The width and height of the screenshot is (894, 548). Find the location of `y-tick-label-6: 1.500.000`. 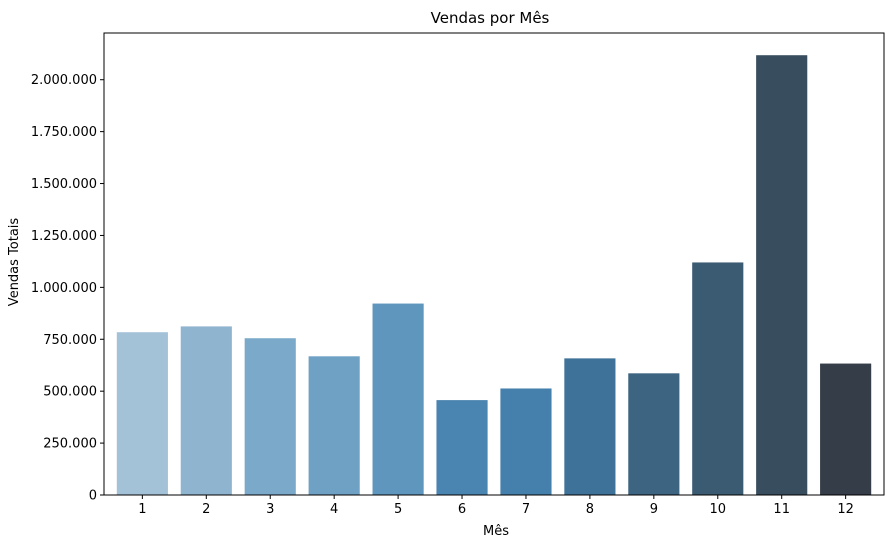

y-tick-label-6: 1.500.000 is located at coordinates (64, 184).